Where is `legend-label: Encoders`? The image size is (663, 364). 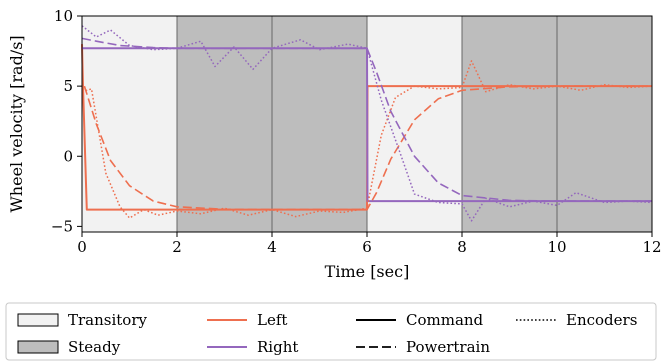
legend-label: Encoders is located at coordinates (601, 320).